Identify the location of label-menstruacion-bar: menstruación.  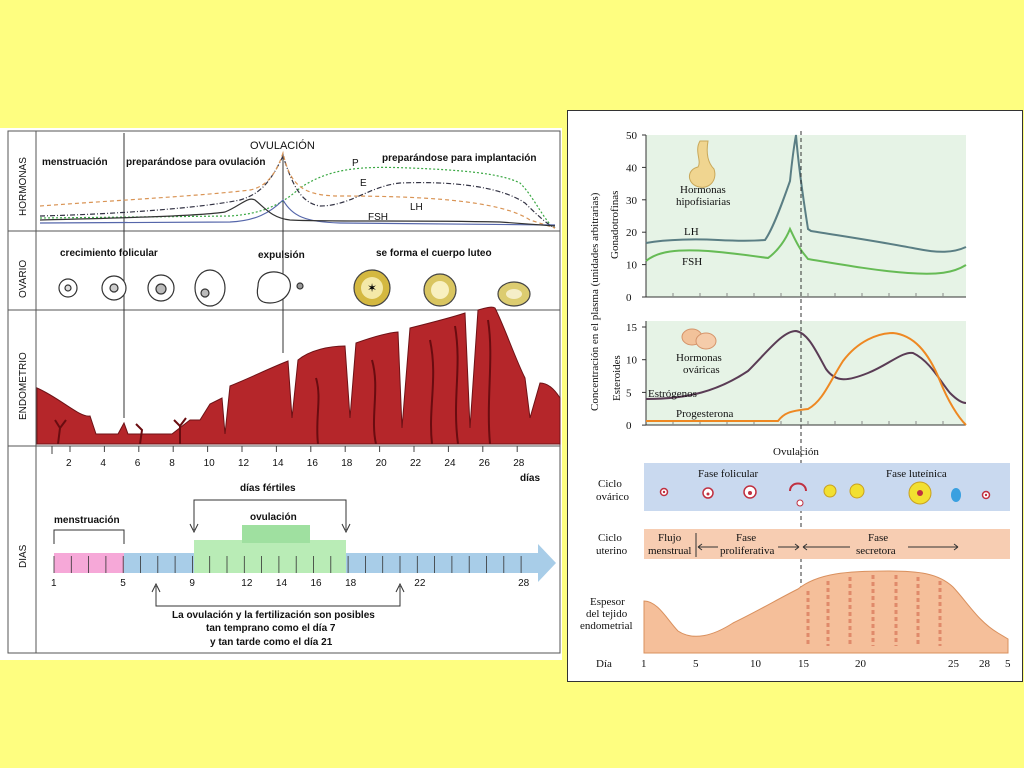
(87, 520).